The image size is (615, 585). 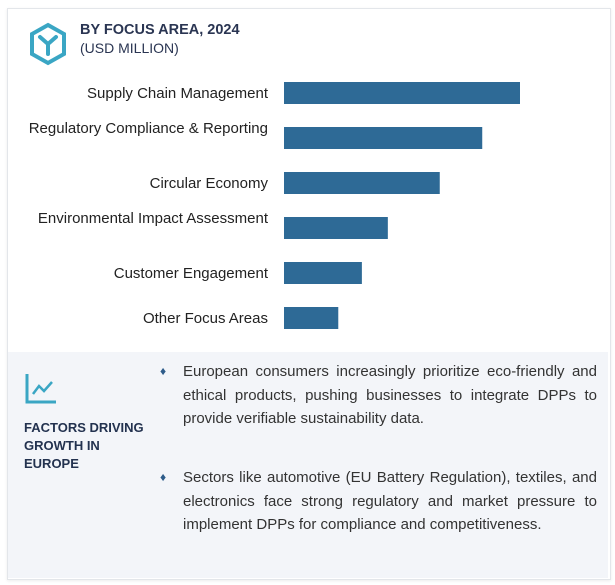 What do you see at coordinates (177, 93) in the screenshot?
I see `category-label: Supply Chain Management` at bounding box center [177, 93].